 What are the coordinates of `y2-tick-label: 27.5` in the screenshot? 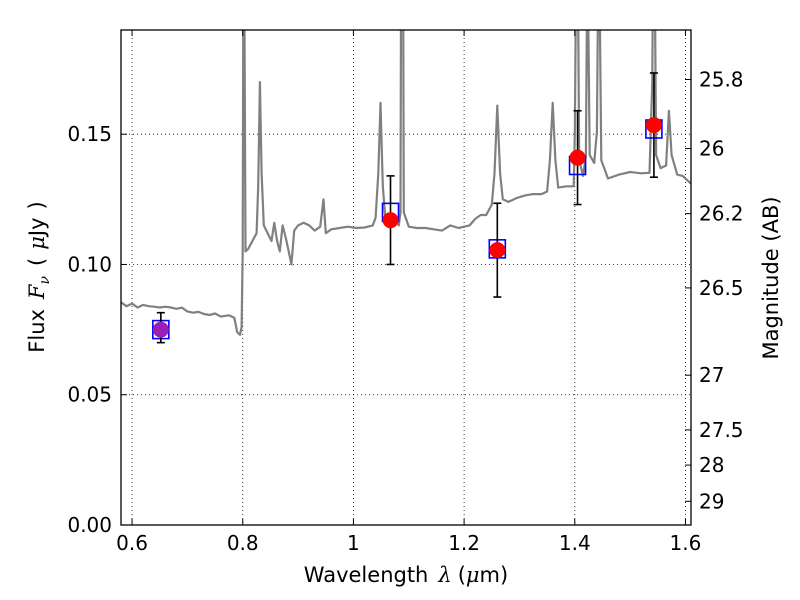 It's located at (721, 430).